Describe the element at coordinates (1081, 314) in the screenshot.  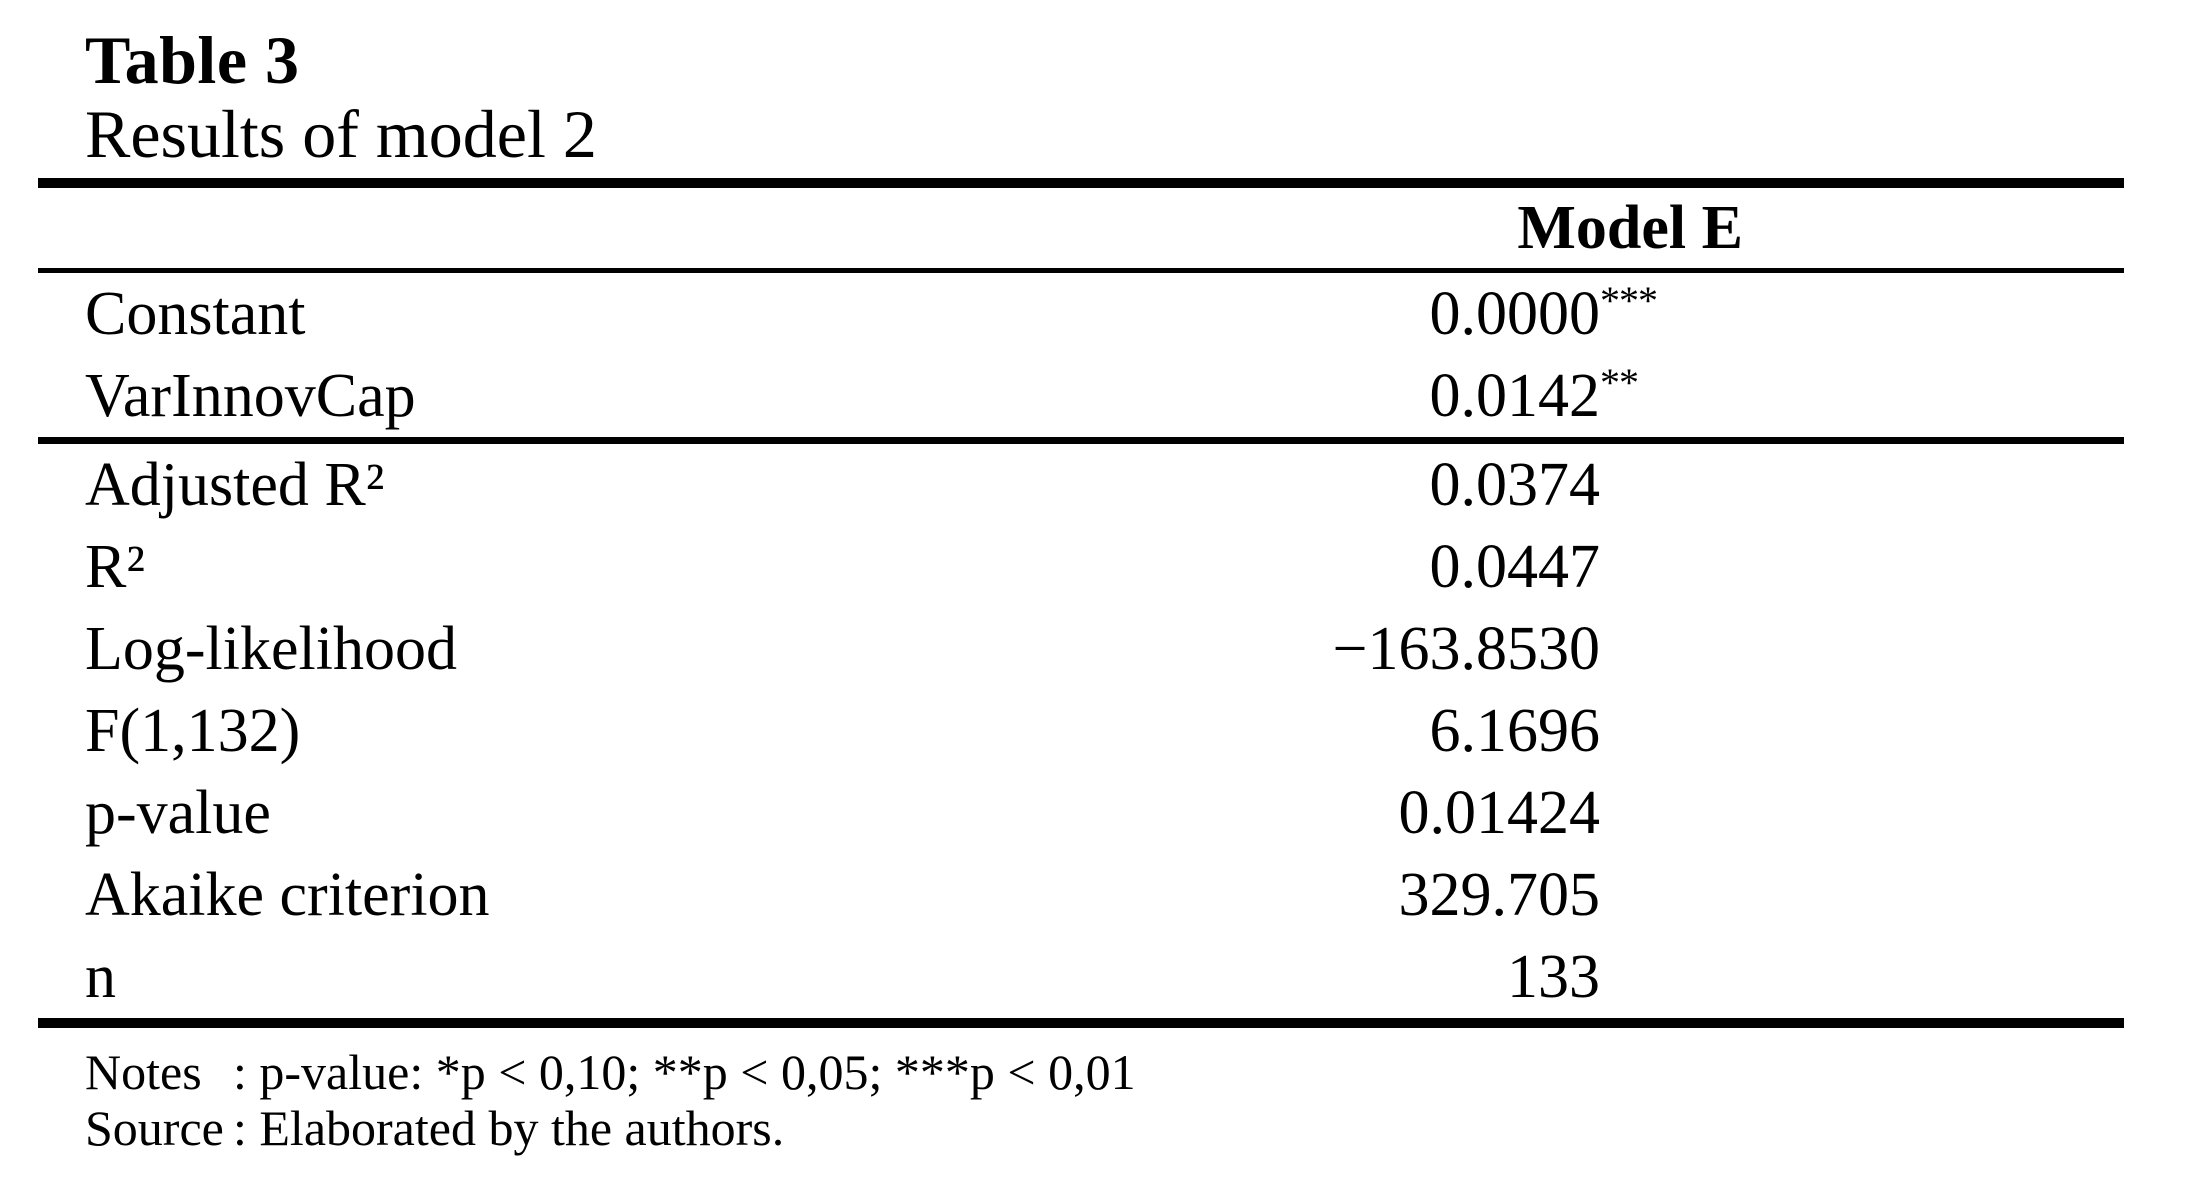
I see `table-row-constant: Constant 0.0000***` at that location.